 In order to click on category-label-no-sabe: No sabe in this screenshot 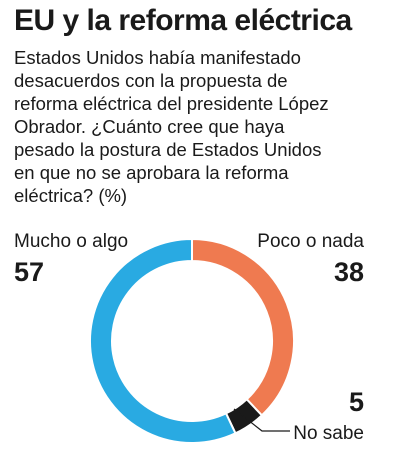, I will do `click(328, 433)`.